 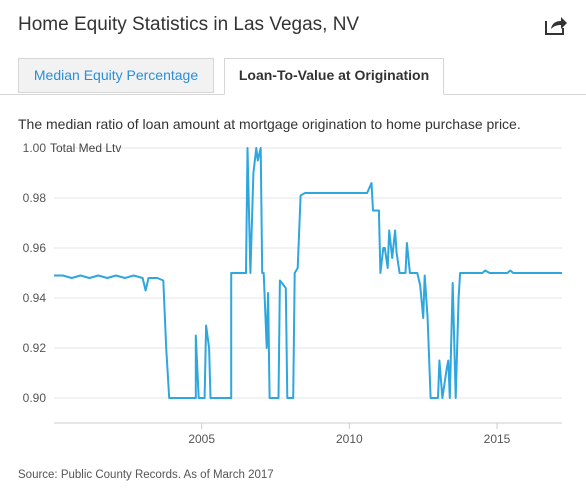 What do you see at coordinates (35, 198) in the screenshot?
I see `y-tick-label: 0.98` at bounding box center [35, 198].